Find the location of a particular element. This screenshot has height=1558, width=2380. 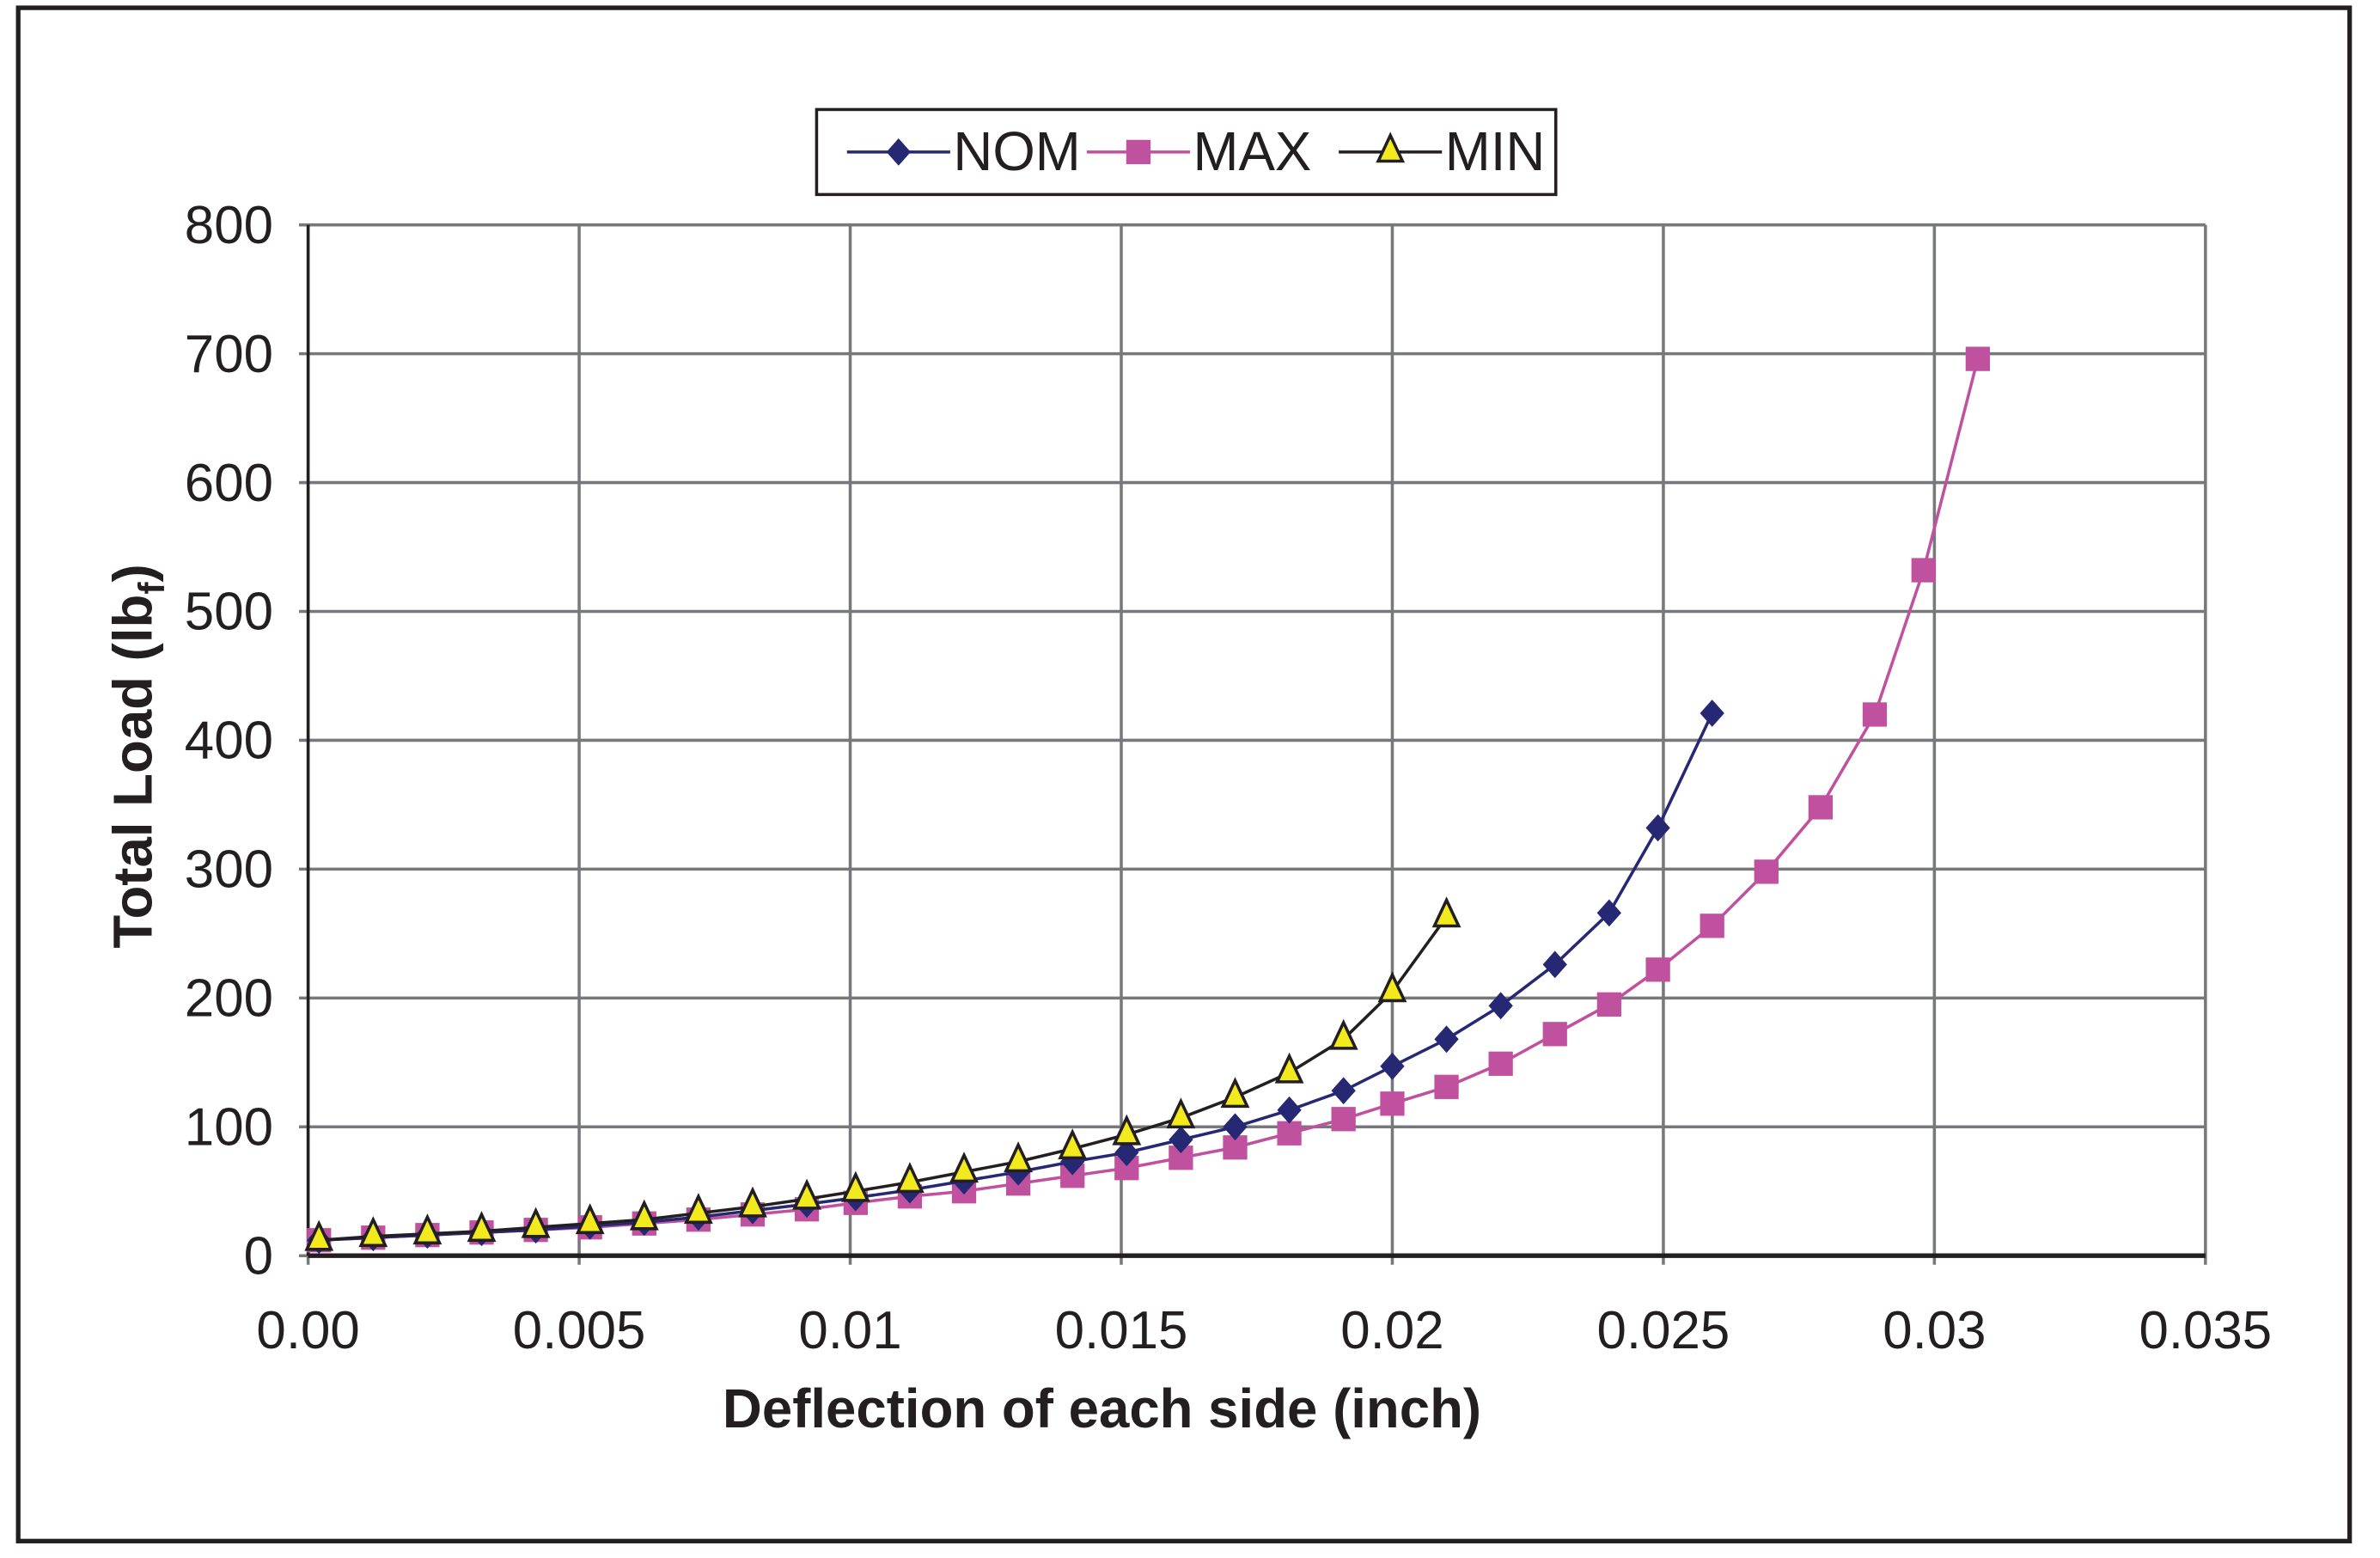

y-tick-label: 200 is located at coordinates (229, 999).